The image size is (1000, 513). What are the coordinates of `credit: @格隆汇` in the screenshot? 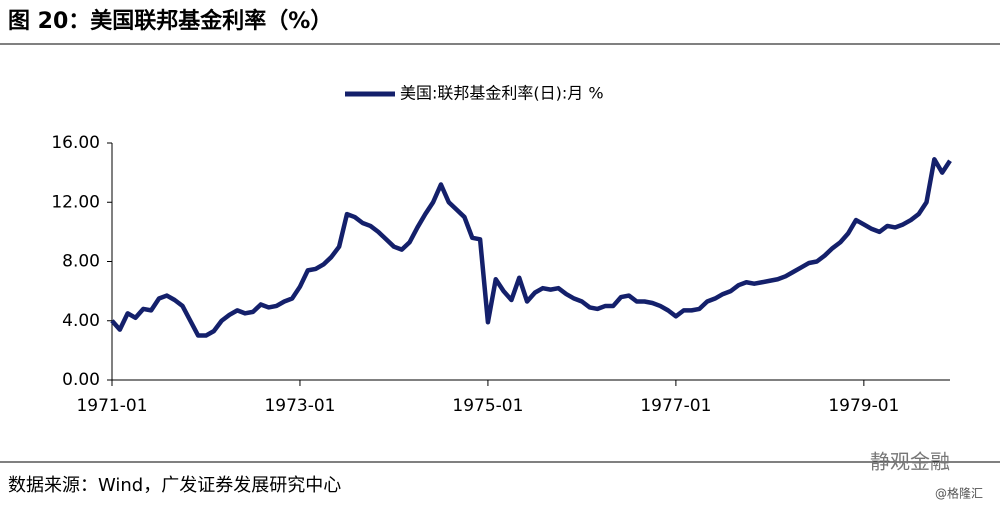 It's located at (959, 493).